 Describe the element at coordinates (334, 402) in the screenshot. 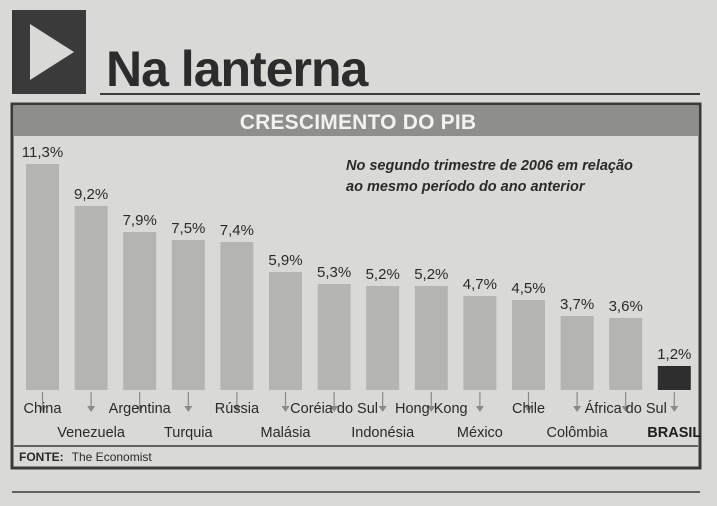

I see `tick-coreia-do-sul` at that location.